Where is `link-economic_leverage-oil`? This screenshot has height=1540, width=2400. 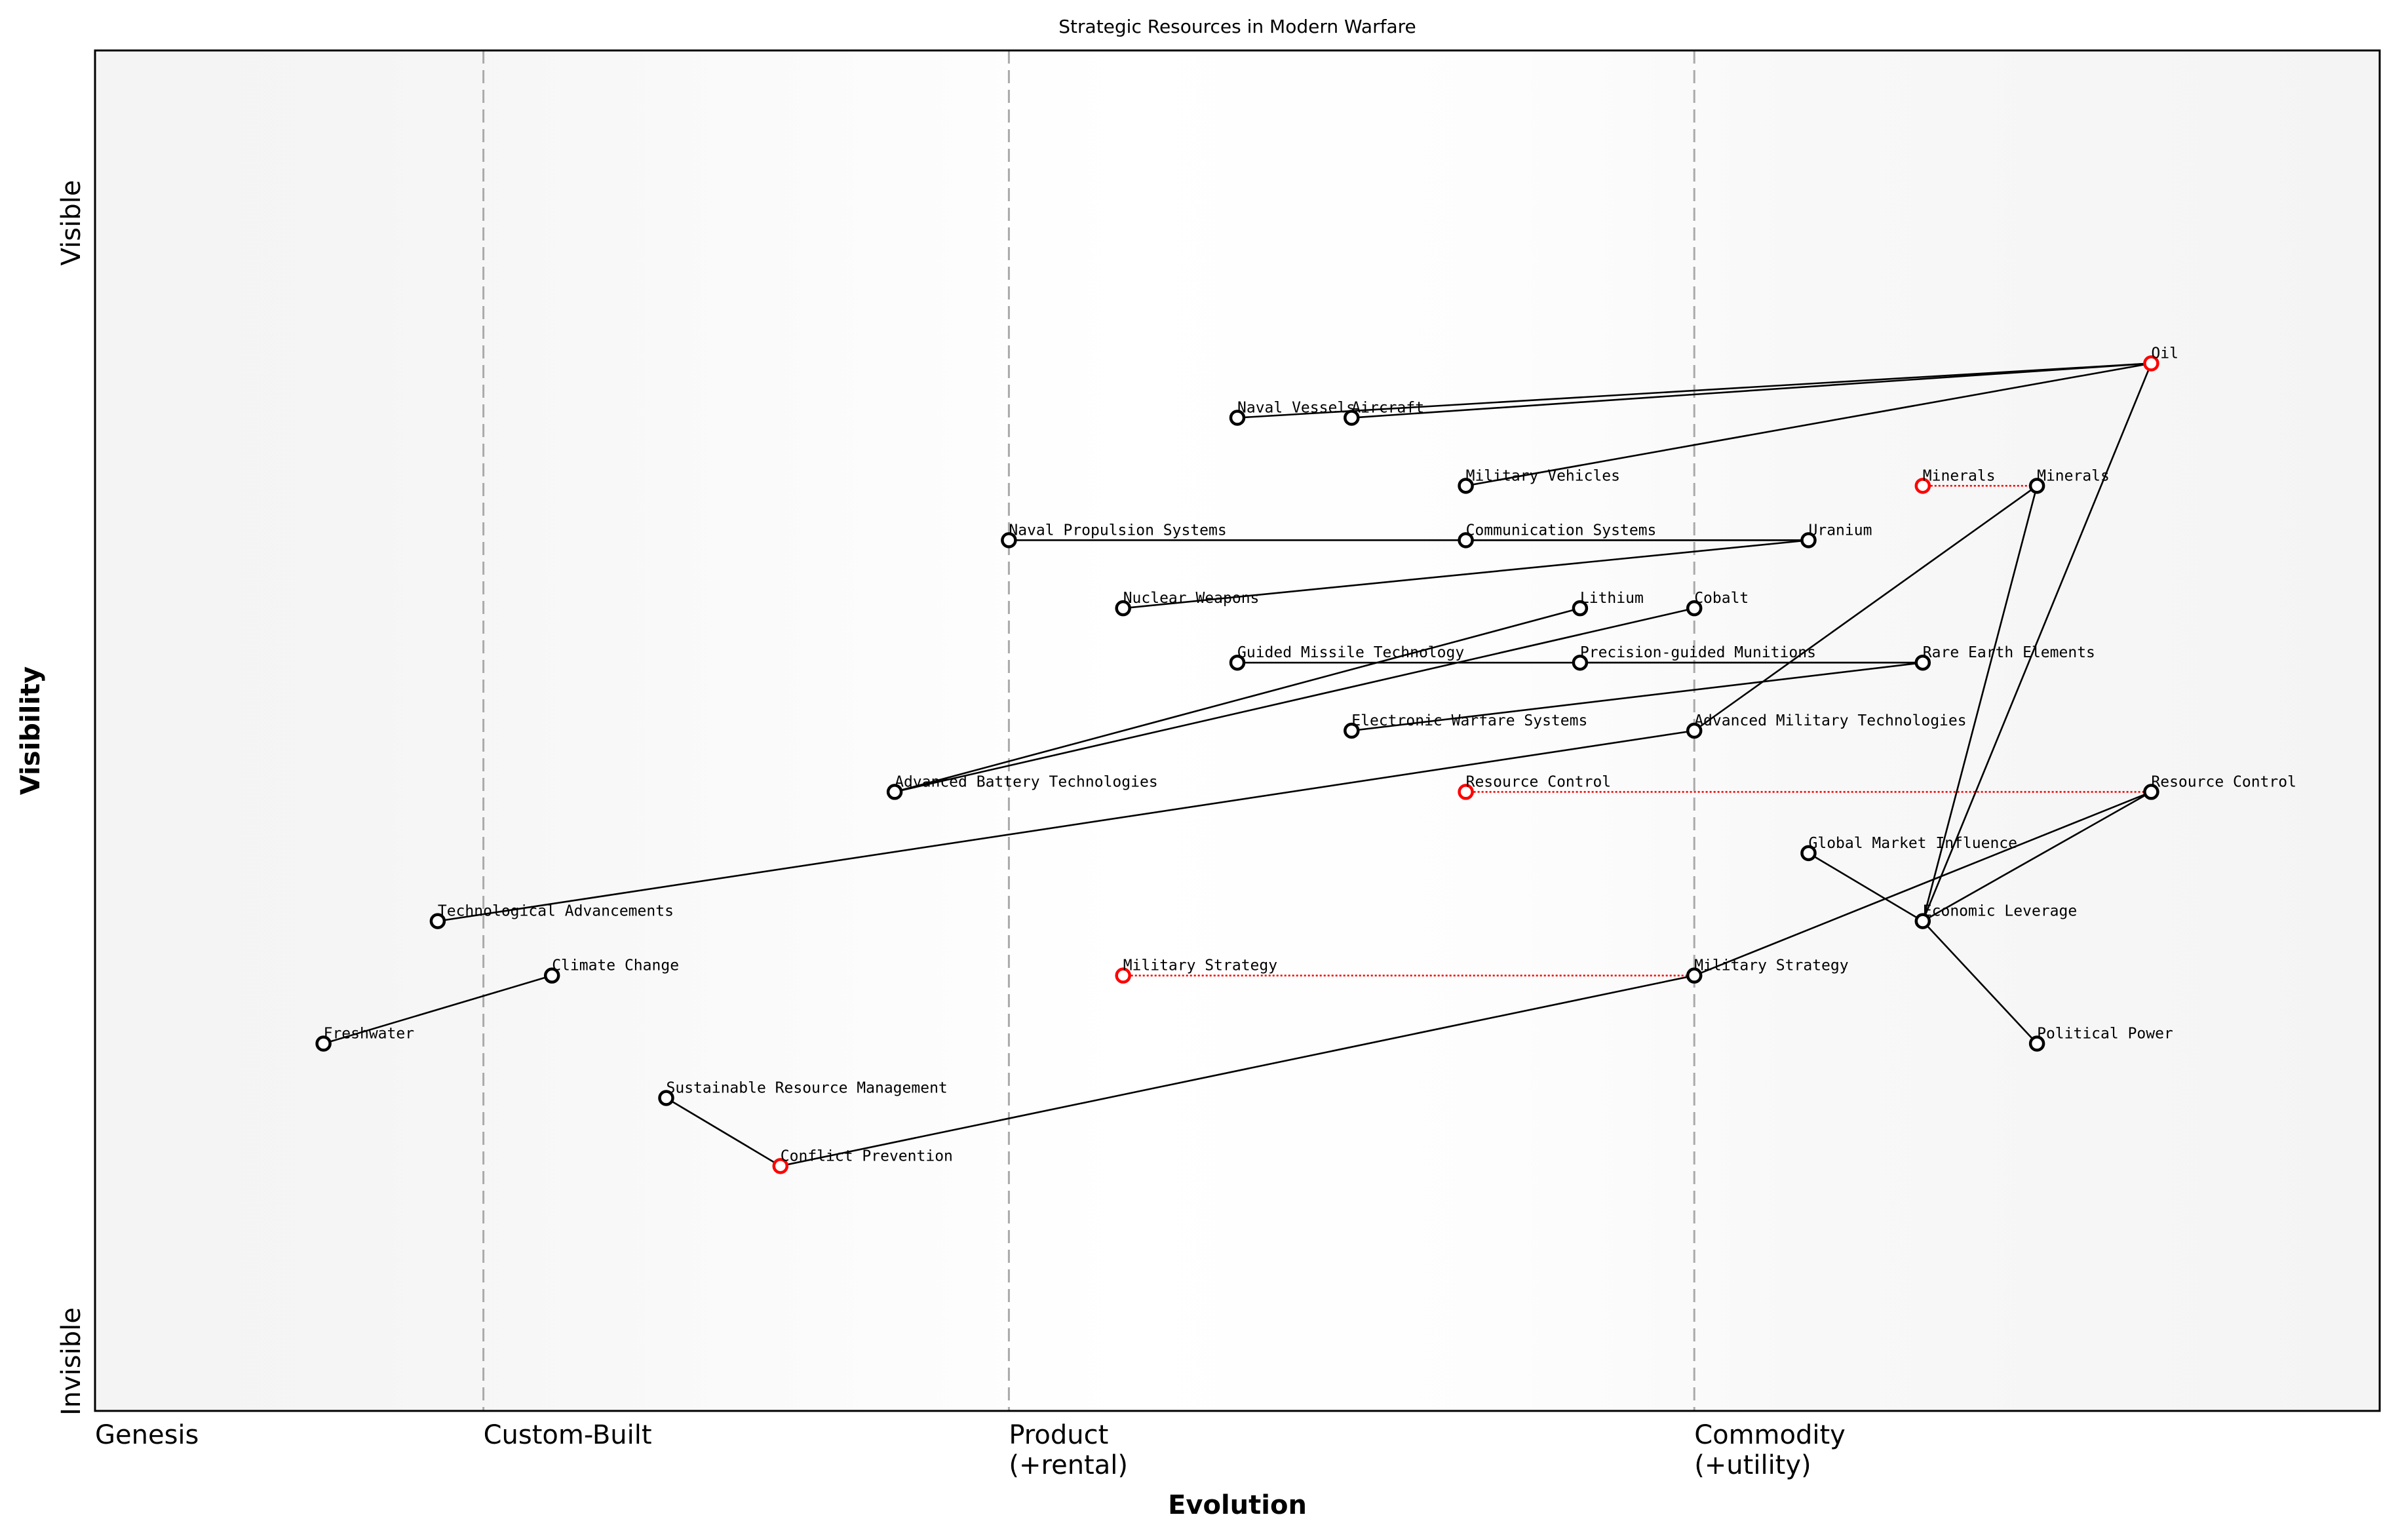 link-economic_leverage-oil is located at coordinates (2037, 642).